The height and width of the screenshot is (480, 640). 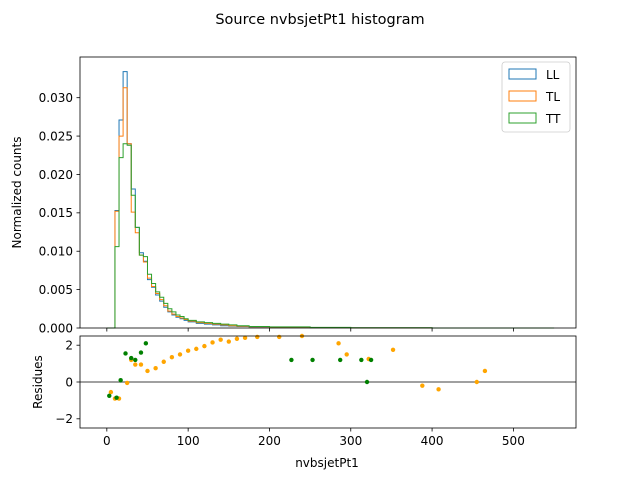 I want to click on residues-x-tick-label: 200, so click(x=269, y=441).